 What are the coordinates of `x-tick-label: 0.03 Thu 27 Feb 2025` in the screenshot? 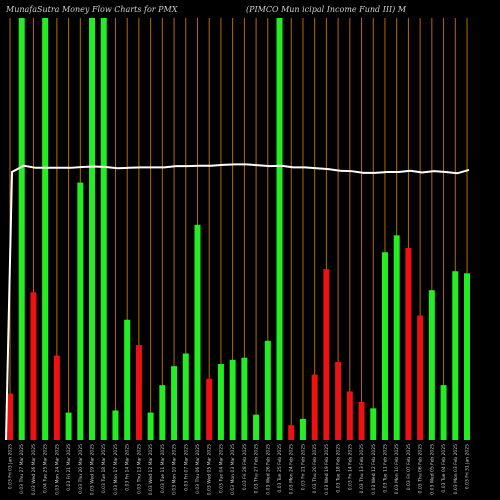 It's located at (257, 468).